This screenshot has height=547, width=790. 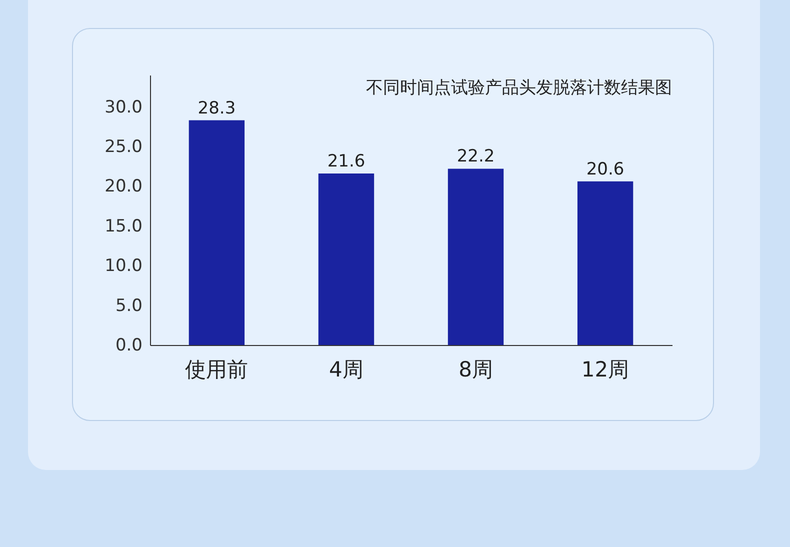 I want to click on chart-title: 不同时间点试验产品头发脱落计数结果图, so click(x=519, y=88).